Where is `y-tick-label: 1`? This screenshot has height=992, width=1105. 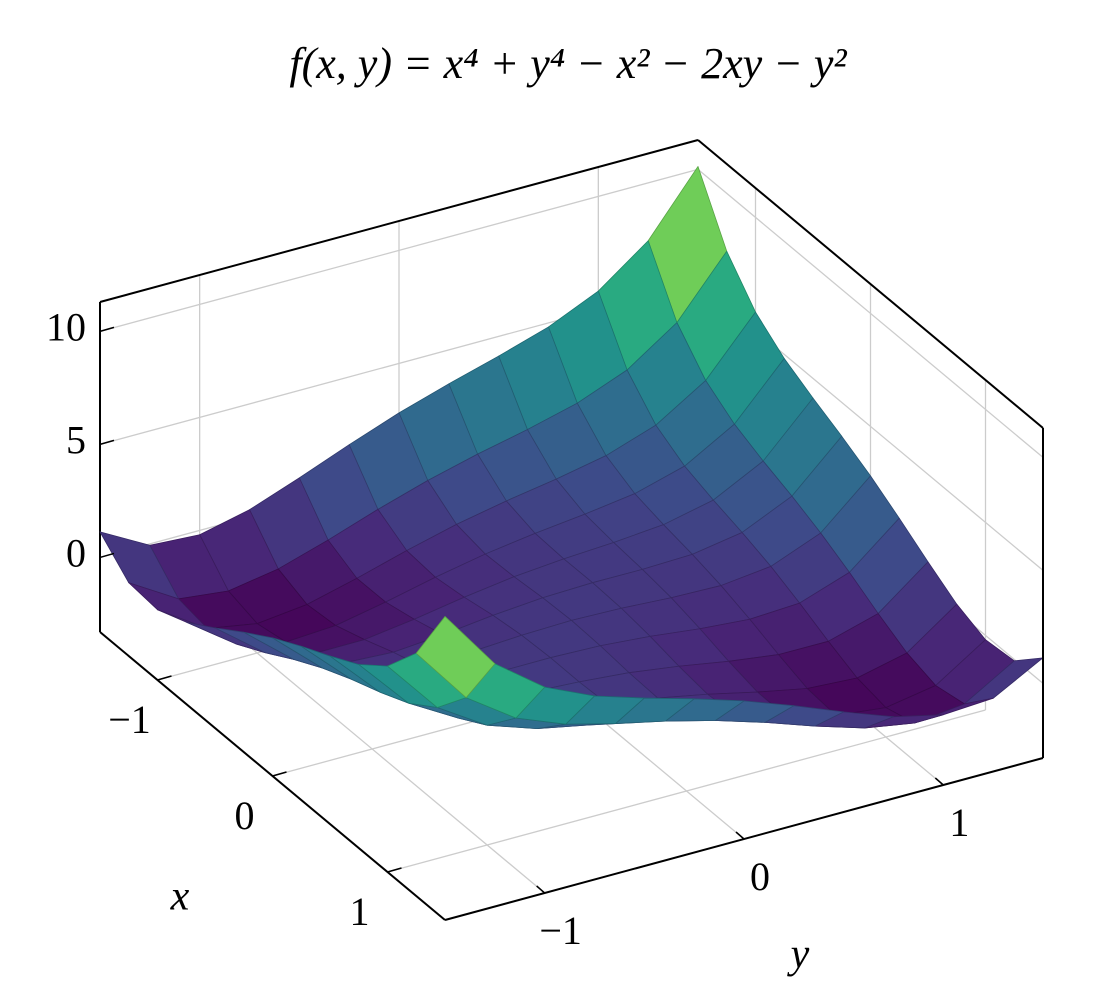 y-tick-label: 1 is located at coordinates (959, 822).